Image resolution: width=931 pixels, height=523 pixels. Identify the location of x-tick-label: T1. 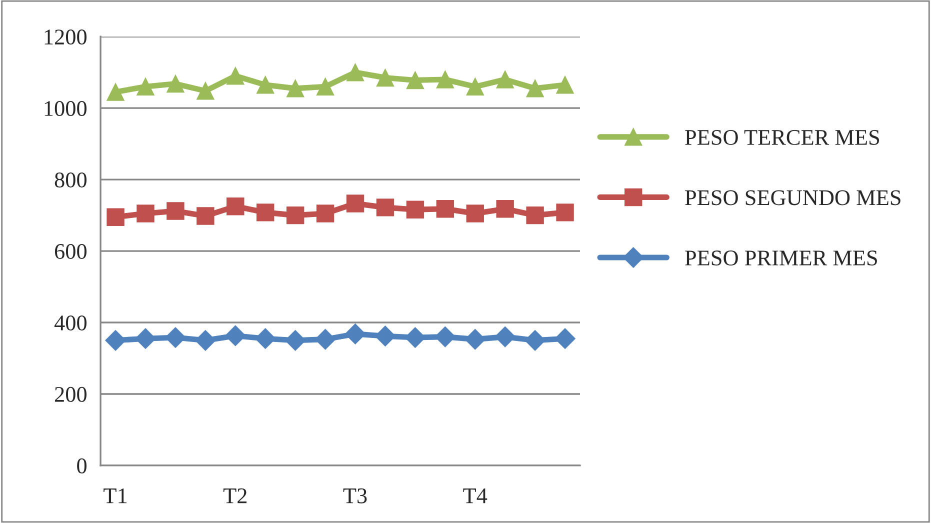
(115, 496).